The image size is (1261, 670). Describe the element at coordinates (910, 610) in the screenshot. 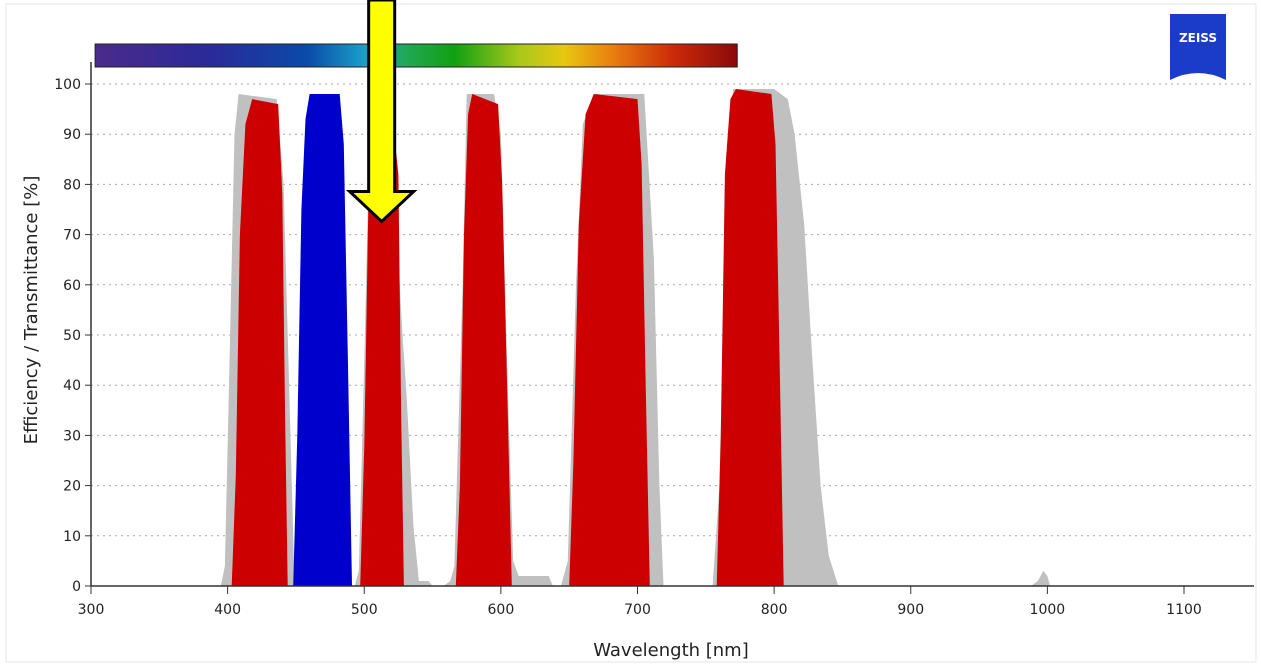

I see `x-tick-label: 900` at that location.